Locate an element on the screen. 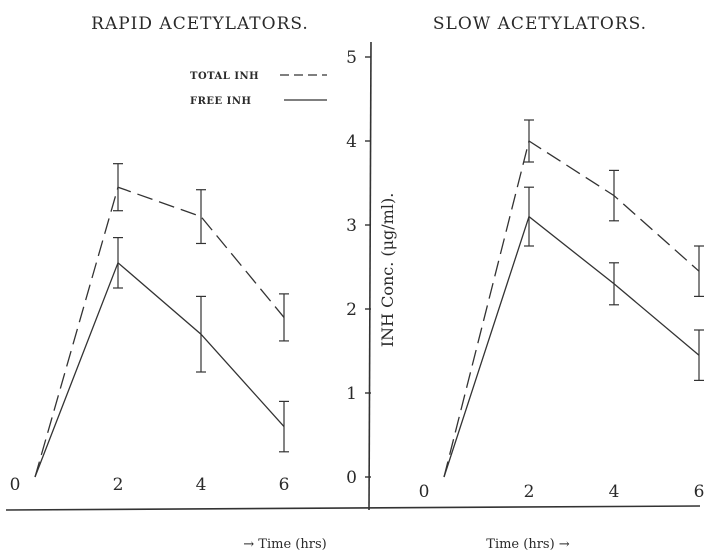 The width and height of the screenshot is (704, 555). y-tick-label: 4 is located at coordinates (351, 142).